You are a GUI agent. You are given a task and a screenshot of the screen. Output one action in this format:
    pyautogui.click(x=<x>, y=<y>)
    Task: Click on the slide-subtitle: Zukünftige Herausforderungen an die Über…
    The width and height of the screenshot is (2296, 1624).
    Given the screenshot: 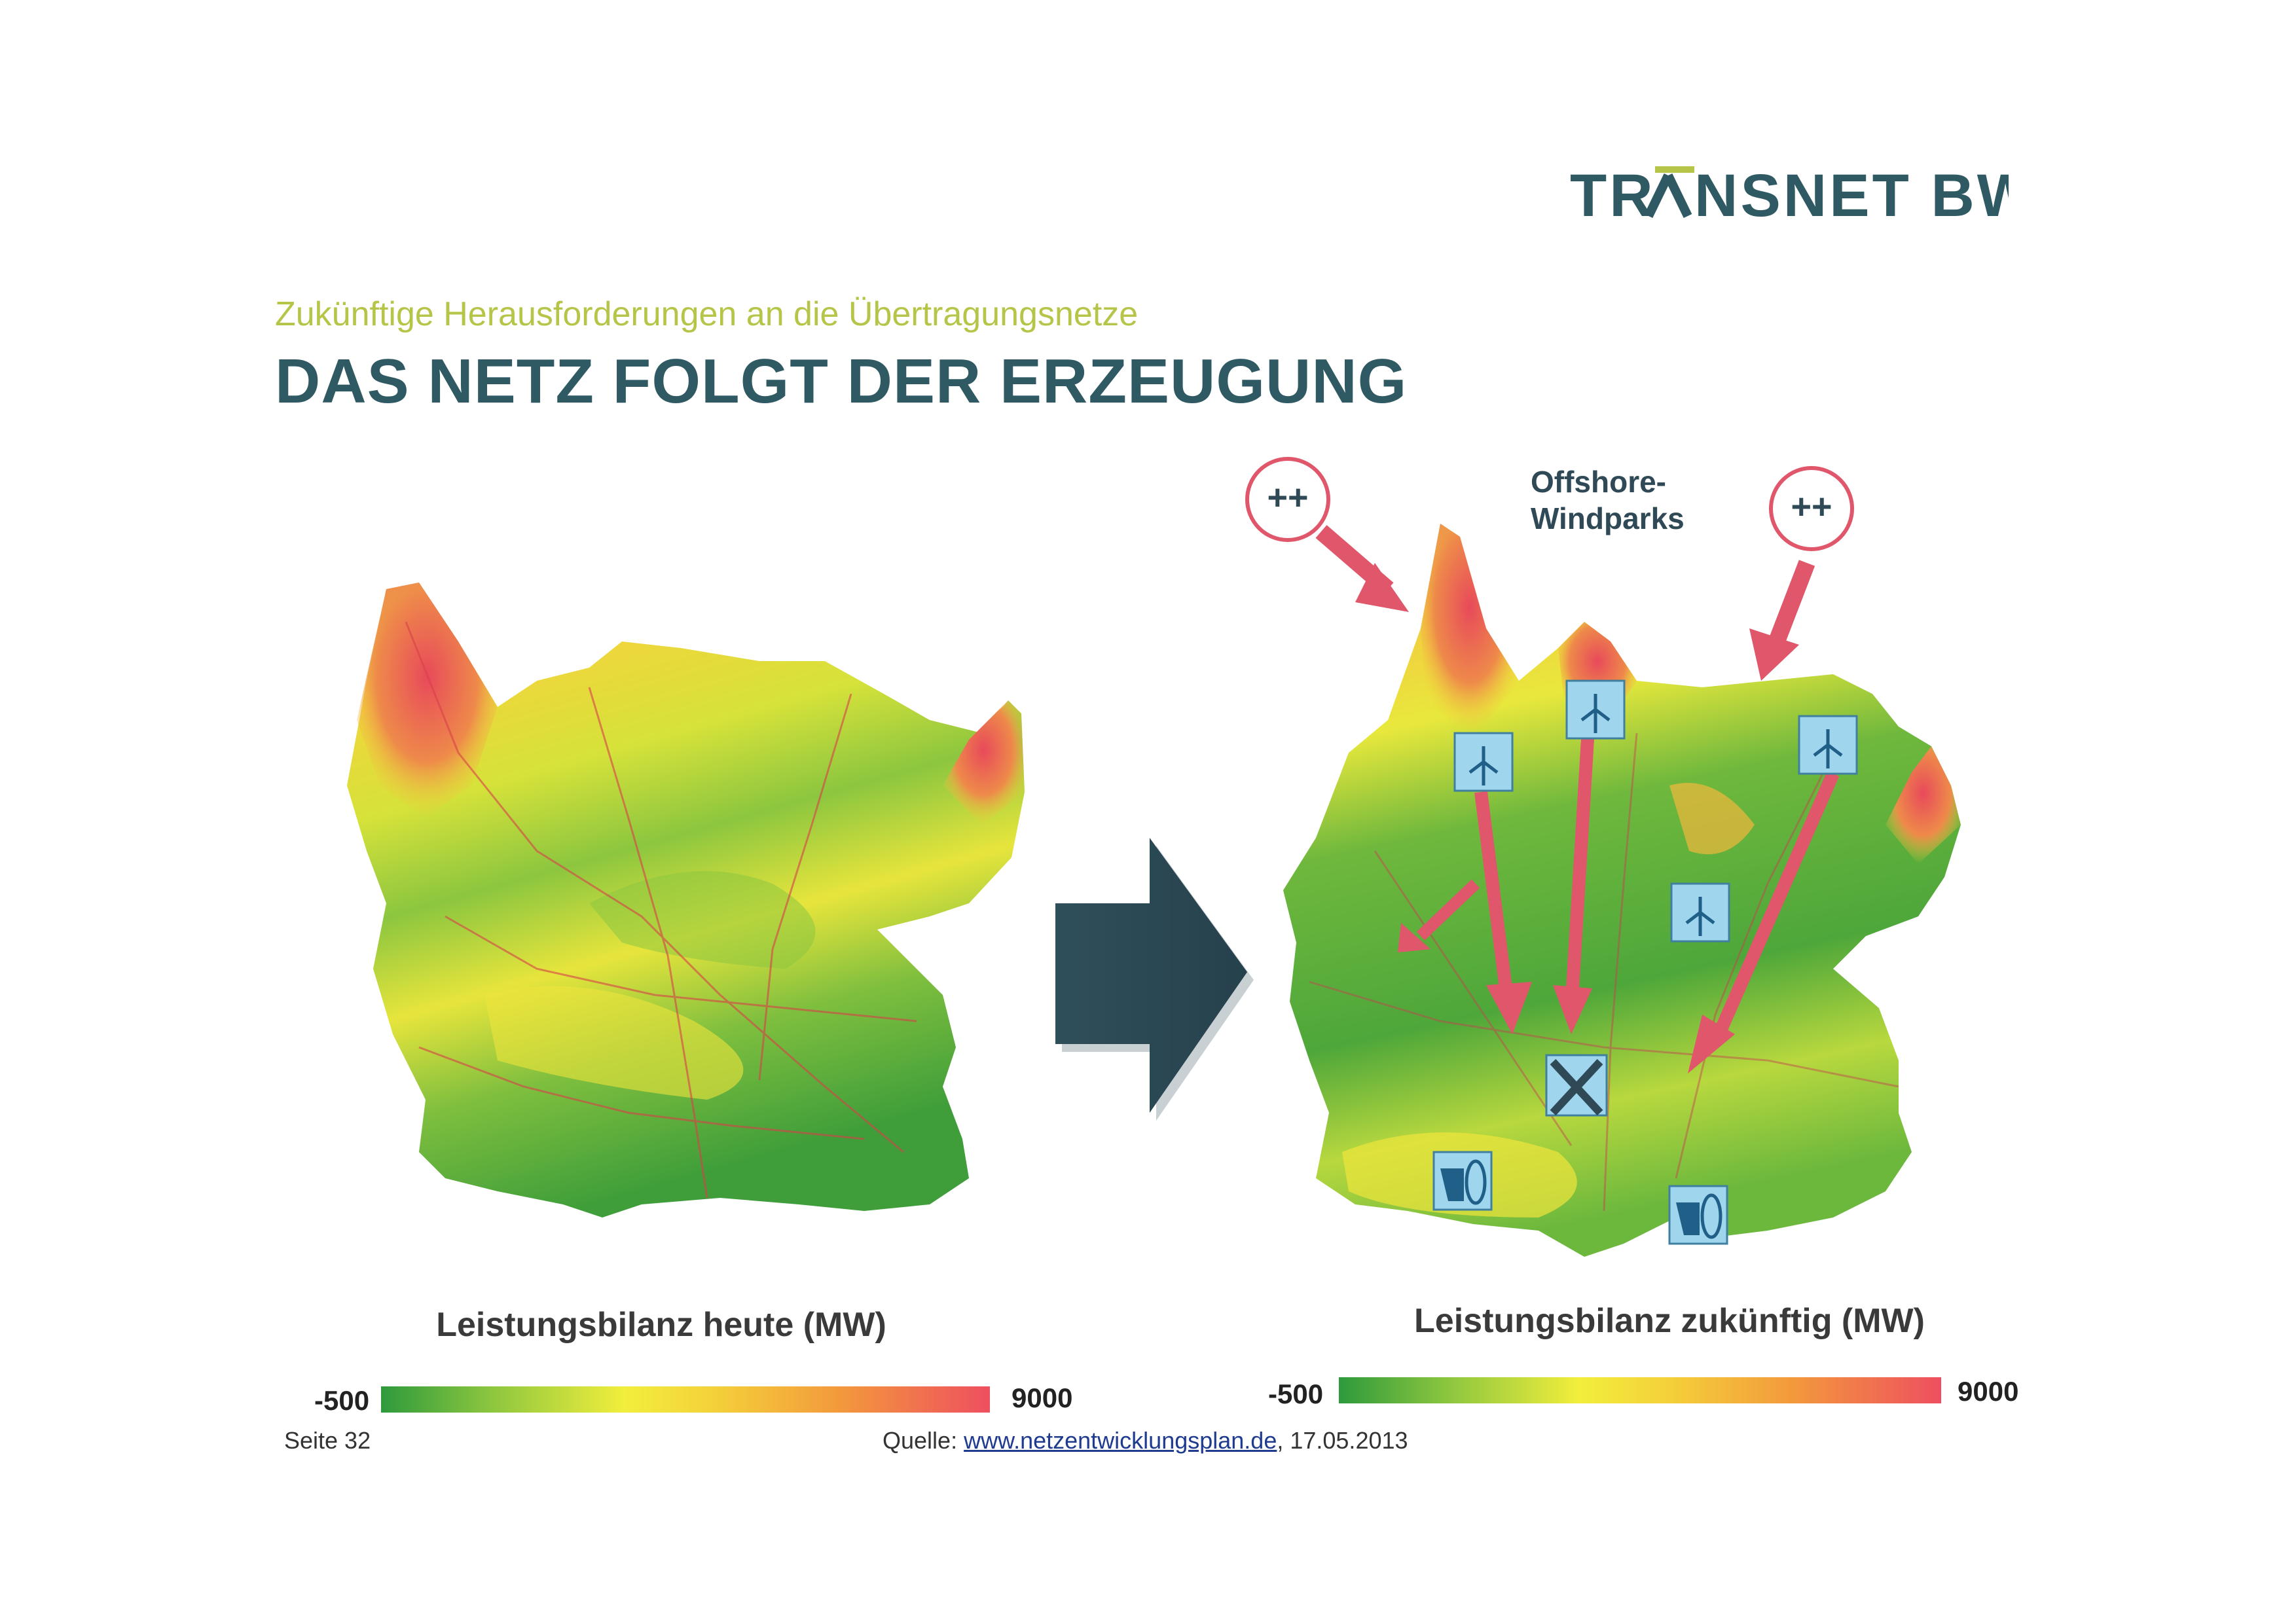 What is the action you would take?
    pyautogui.click(x=707, y=314)
    